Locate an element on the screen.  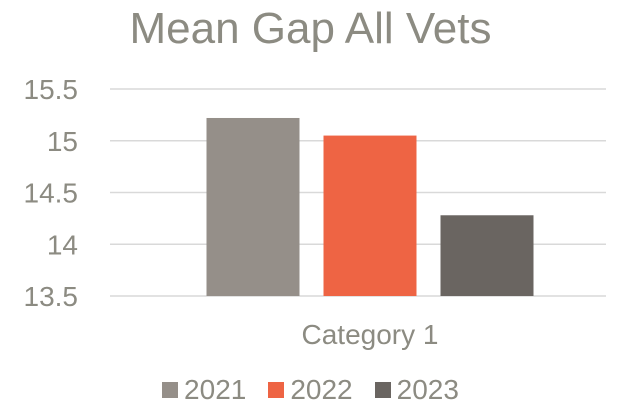
legend-item-2023: 2023 is located at coordinates (416, 390).